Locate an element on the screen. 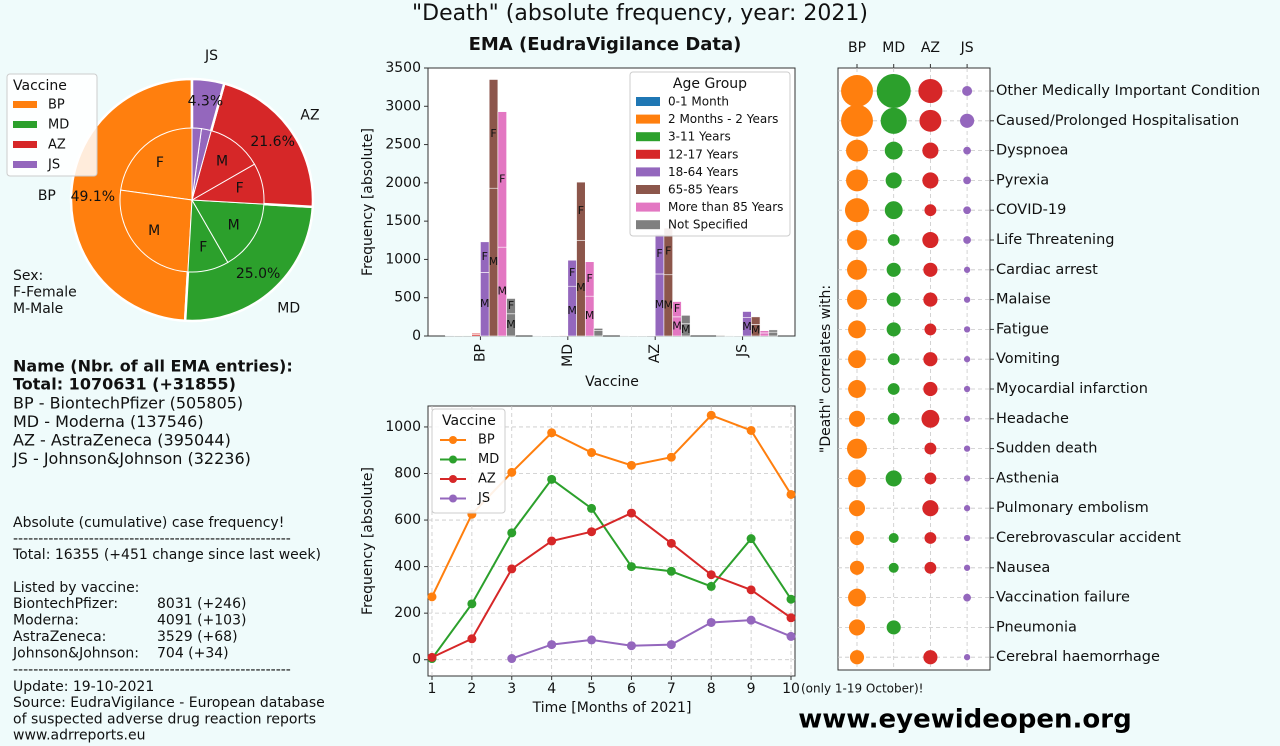 The image size is (1280, 746). info-total: Total: 1070631 (+31855) is located at coordinates (124, 384).